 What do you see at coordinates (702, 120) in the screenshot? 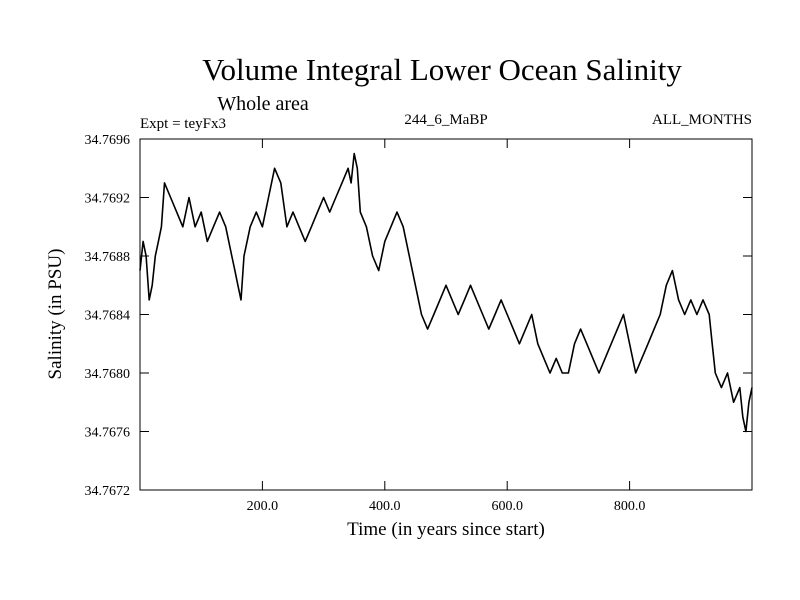
I see `months-label: ALL_MONTHS` at bounding box center [702, 120].